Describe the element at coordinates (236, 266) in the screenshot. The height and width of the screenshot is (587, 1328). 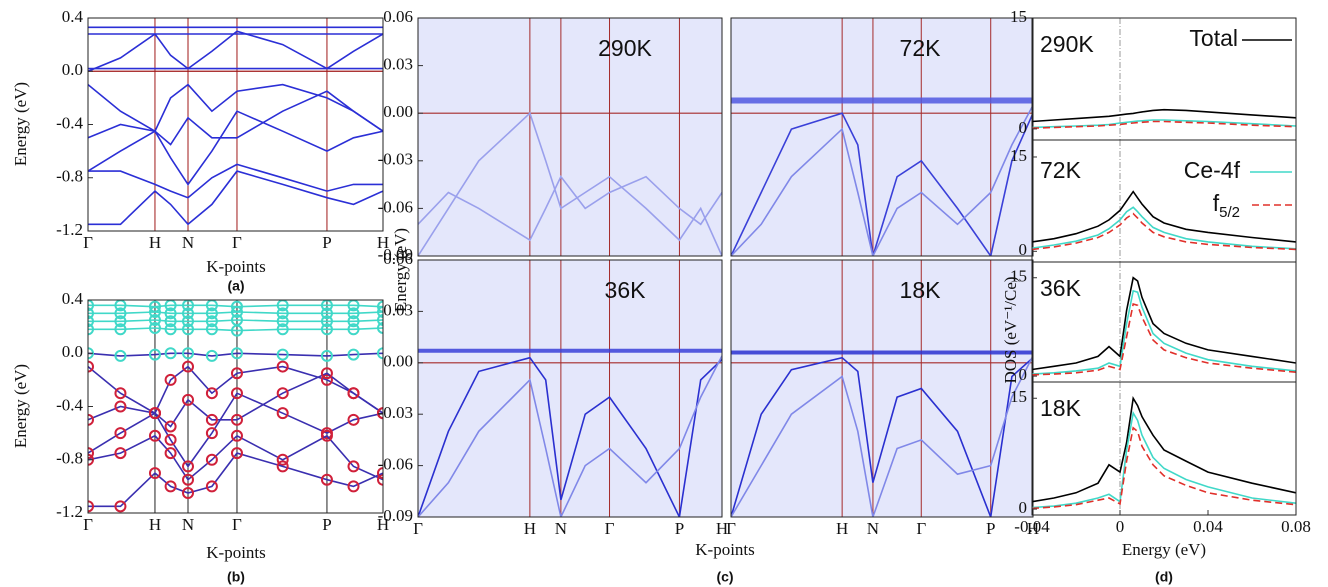
I see `x-axis-label: K-points` at that location.